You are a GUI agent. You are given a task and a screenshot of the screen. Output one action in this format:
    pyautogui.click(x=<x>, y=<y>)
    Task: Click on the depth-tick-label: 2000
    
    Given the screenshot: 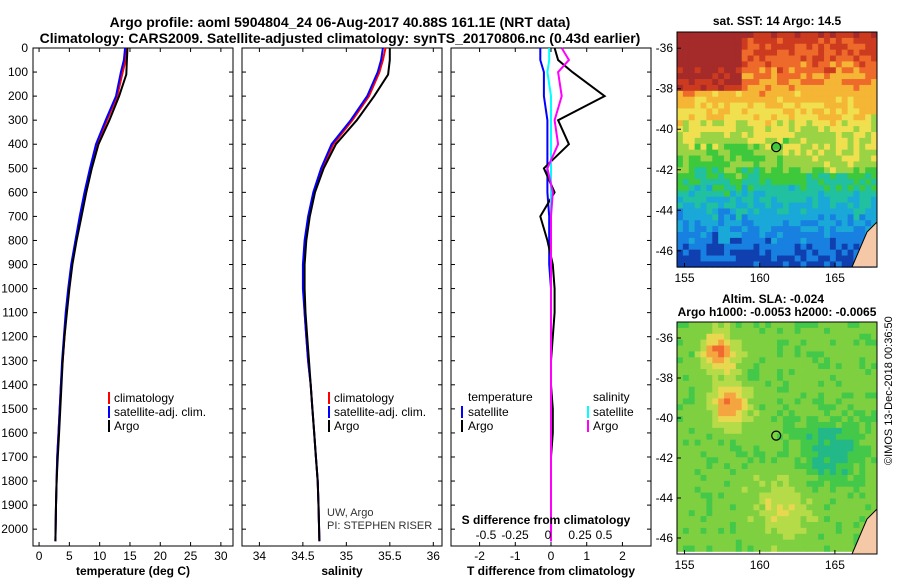 What is the action you would take?
    pyautogui.click(x=14, y=529)
    